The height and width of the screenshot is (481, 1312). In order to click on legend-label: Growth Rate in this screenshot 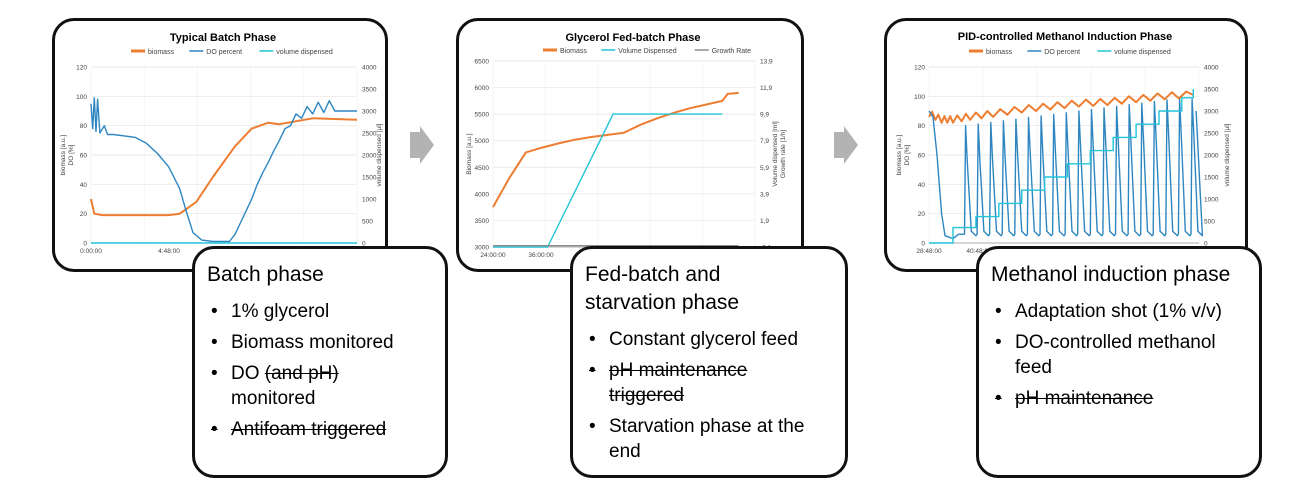, I will do `click(731, 51)`.